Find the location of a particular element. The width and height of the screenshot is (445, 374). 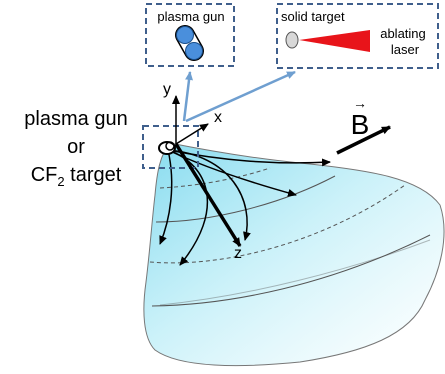

plume-centerline is located at coordinates (295, 272).